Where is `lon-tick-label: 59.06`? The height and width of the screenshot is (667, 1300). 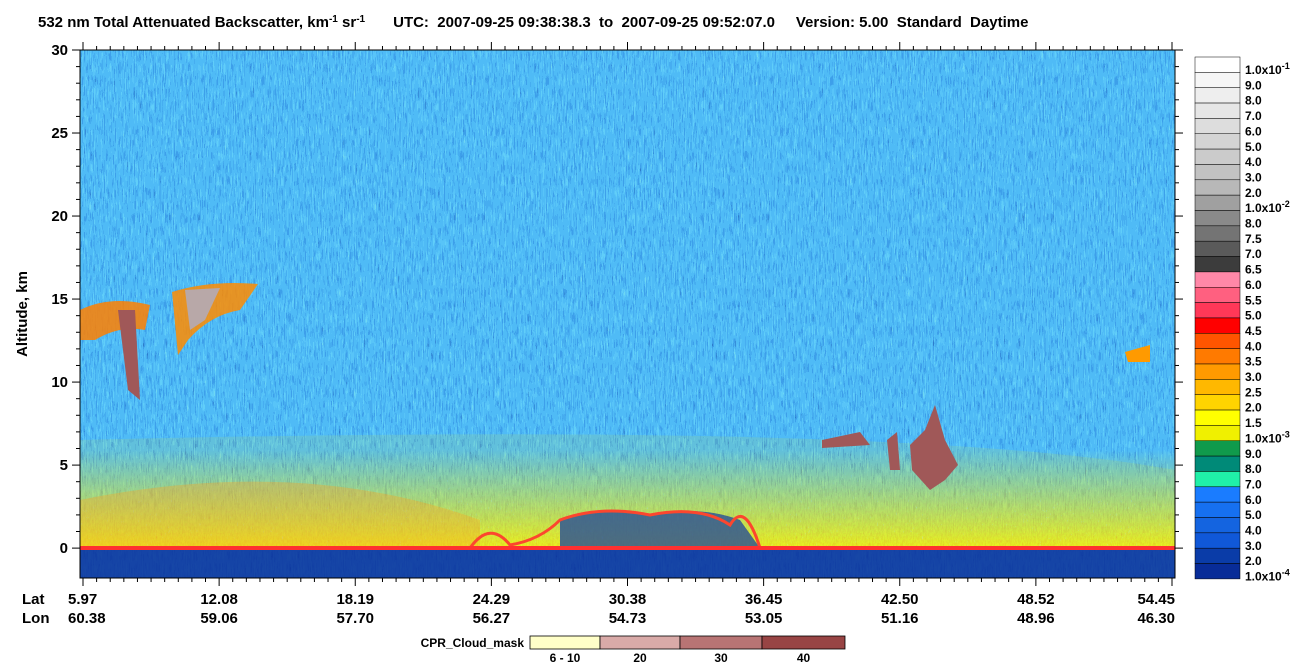 lon-tick-label: 59.06 is located at coordinates (219, 618).